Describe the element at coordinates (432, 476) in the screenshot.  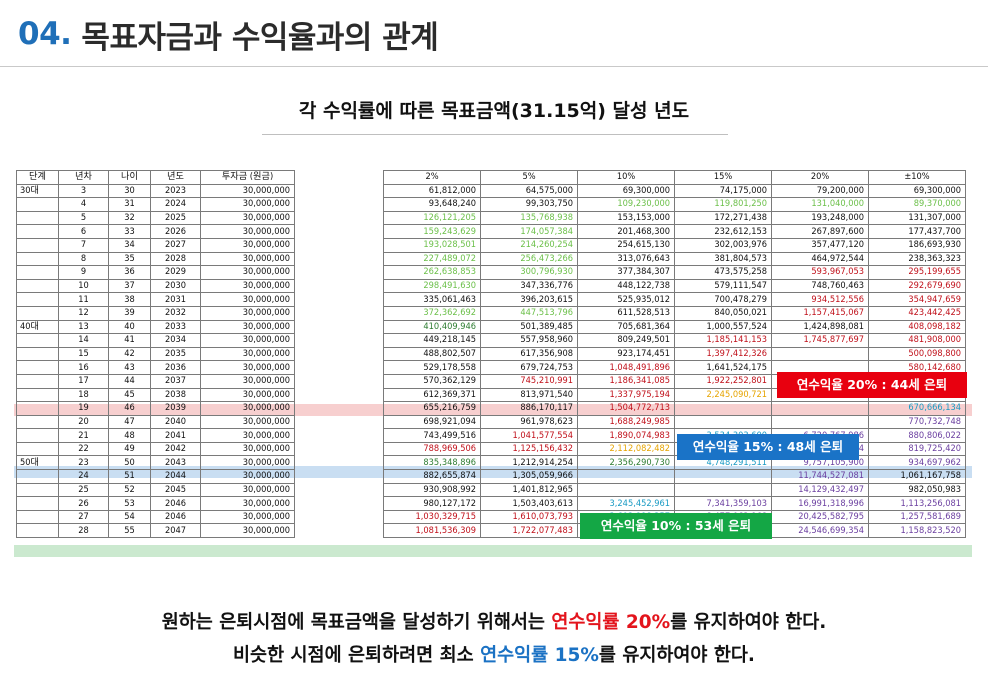
I see `value-cell: 882,655,874` at that location.